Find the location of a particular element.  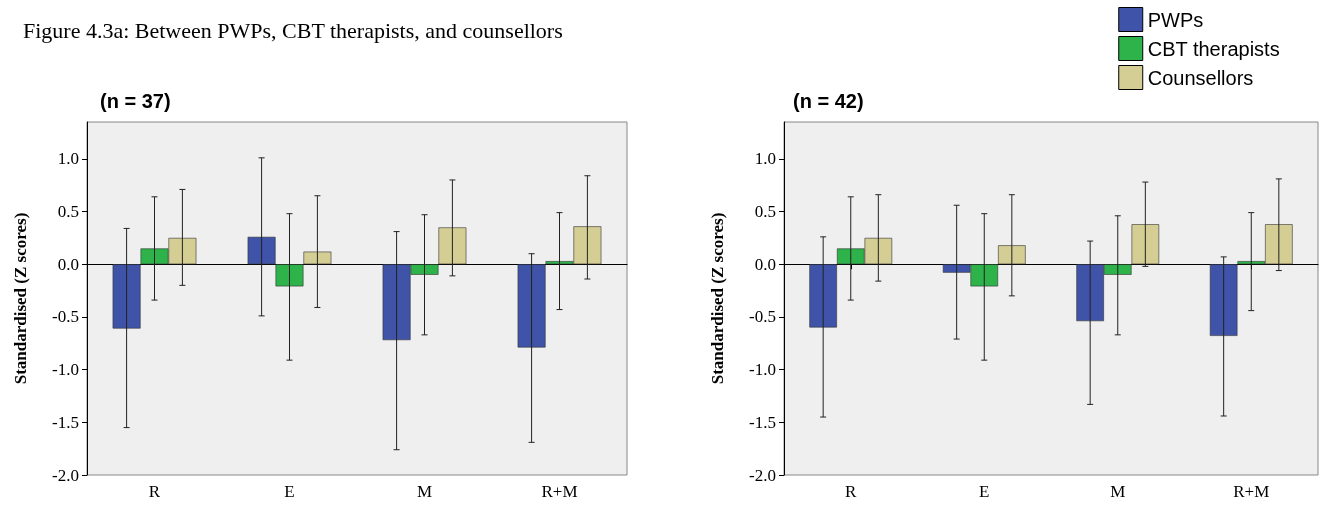

legend-label: PWPs is located at coordinates (1175, 19).